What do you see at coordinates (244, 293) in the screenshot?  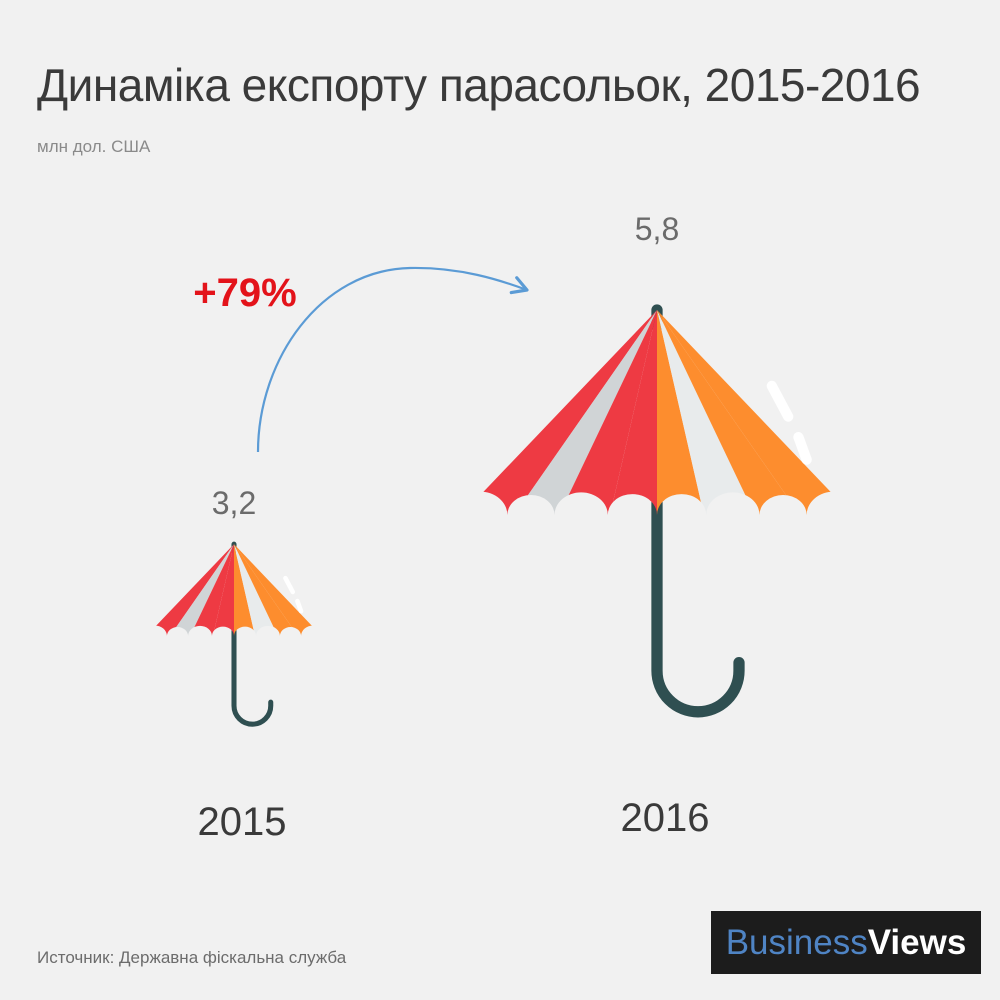 I see `change-label: +79%` at bounding box center [244, 293].